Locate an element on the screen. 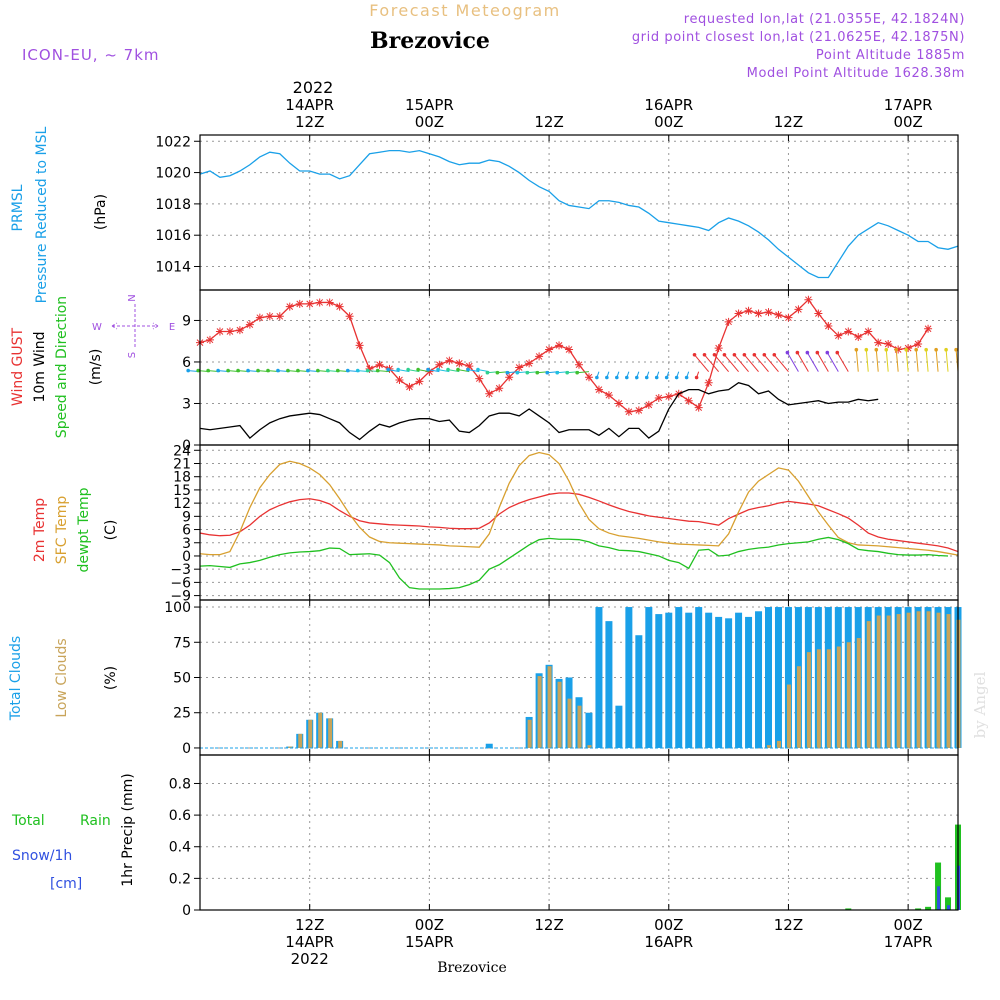 Image resolution: width=1000 pixels, height=1000 pixels. wind-10m-label: 10m Wind is located at coordinates (40, 366).